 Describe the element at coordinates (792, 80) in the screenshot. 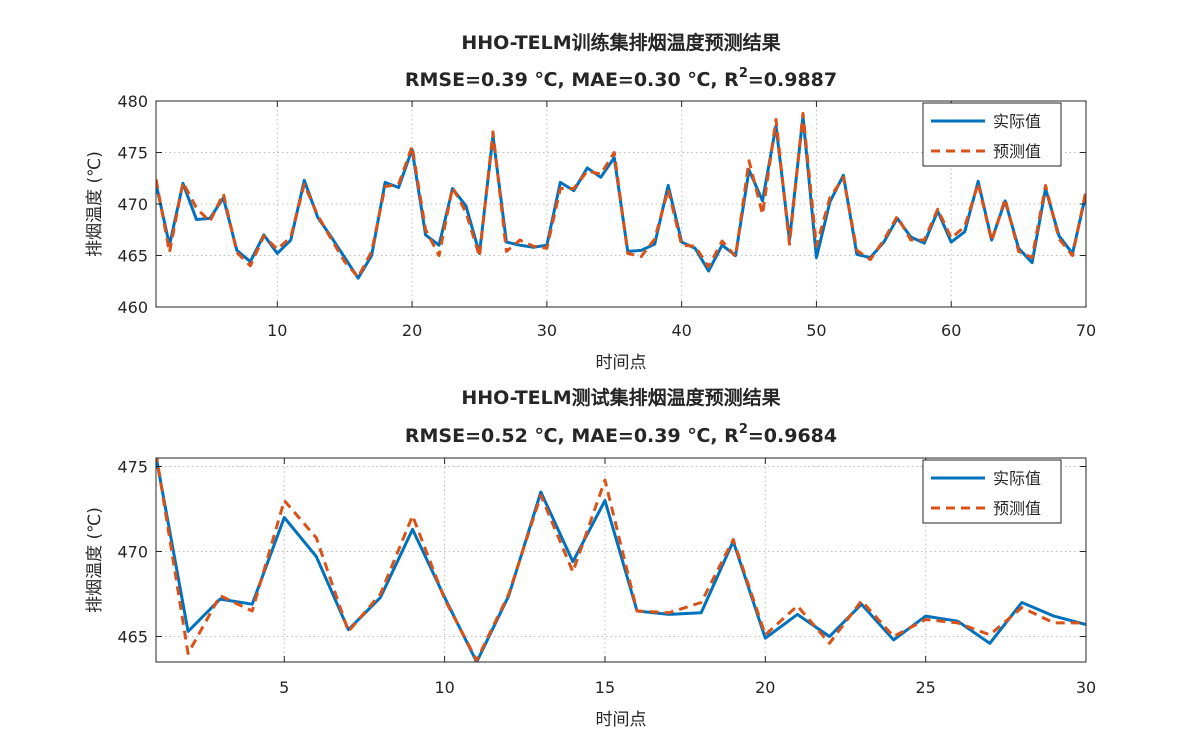

I see `subtitle-r2-value: =0.9887` at that location.